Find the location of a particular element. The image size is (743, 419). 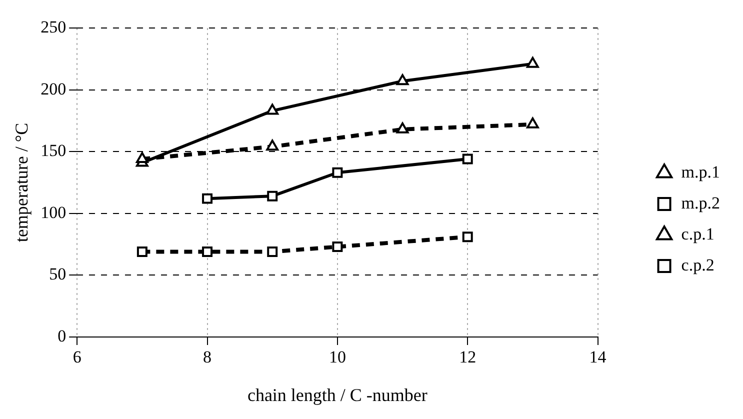

y-tick-label: 150 is located at coordinates (53, 150).